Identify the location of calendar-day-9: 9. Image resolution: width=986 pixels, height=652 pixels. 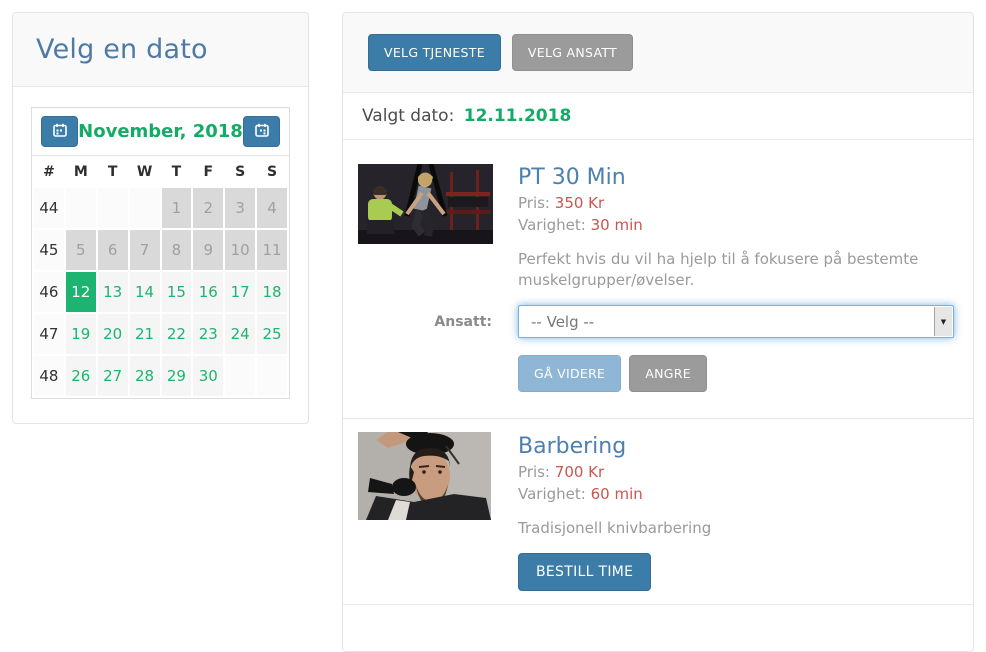
(208, 250).